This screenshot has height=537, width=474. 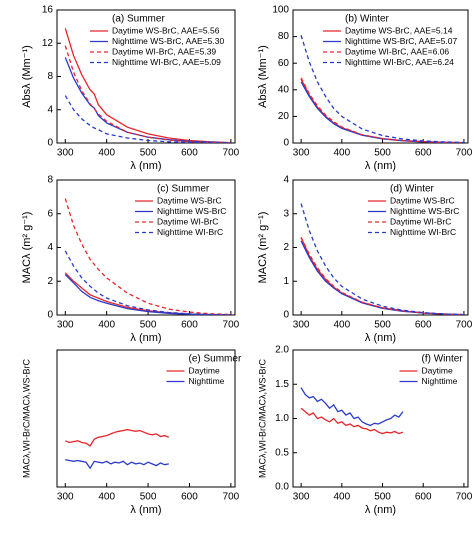 I want to click on y-tick-label: 1.5, so click(x=282, y=384).